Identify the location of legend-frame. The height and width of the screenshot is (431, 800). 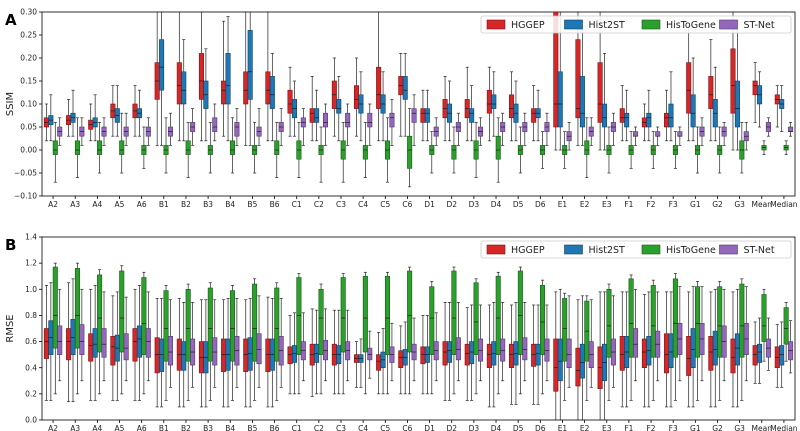
(636, 249).